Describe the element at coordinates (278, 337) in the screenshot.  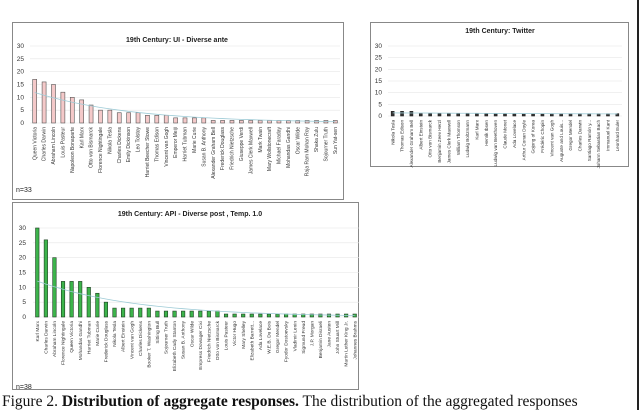
I see `x-tick-label: Gregor Mendel` at that location.